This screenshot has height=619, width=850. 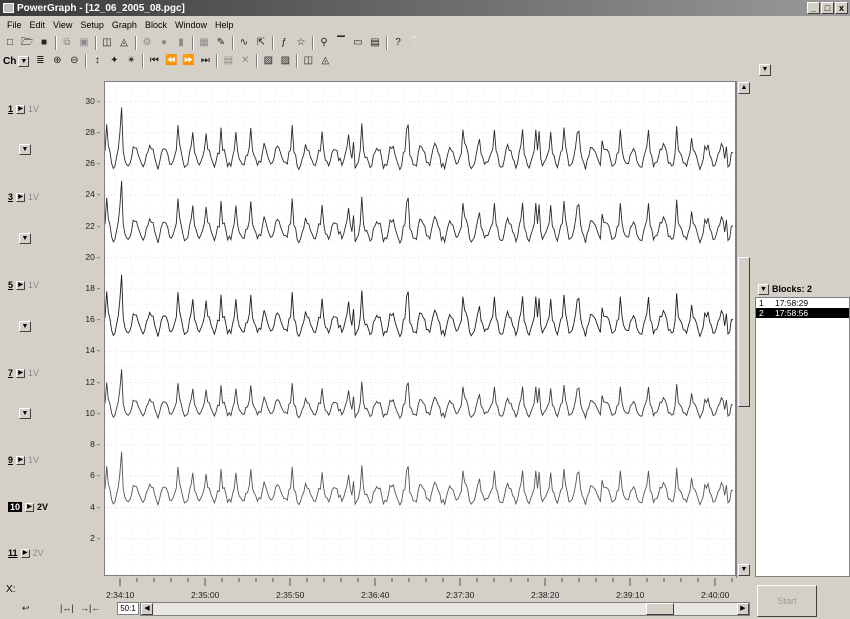 What do you see at coordinates (44, 42) in the screenshot?
I see `save-icon: ■` at bounding box center [44, 42].